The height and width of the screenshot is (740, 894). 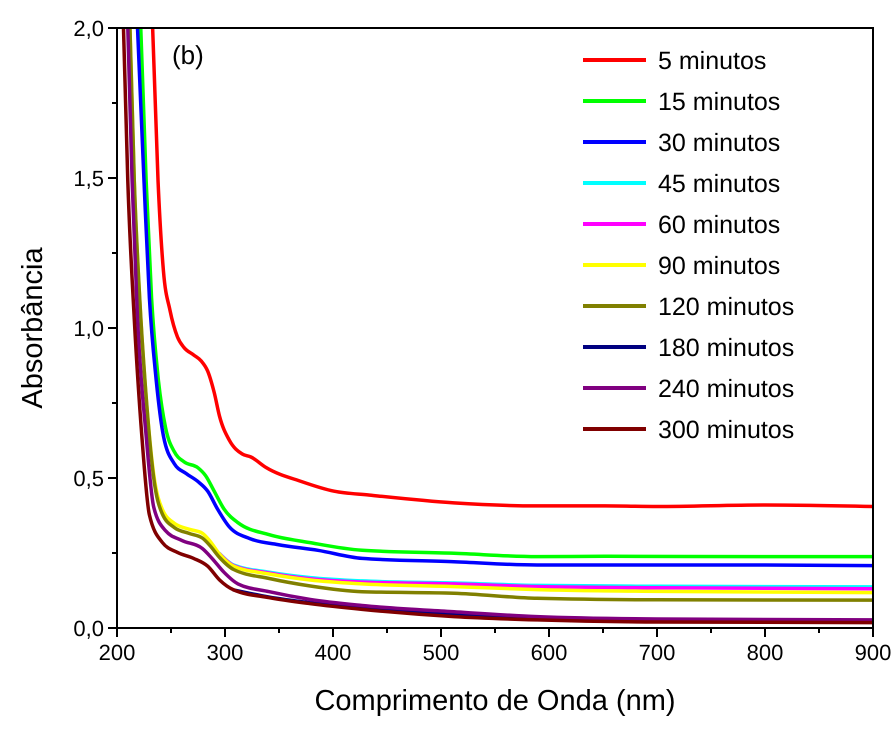 What do you see at coordinates (441, 652) in the screenshot?
I see `x-tick-label: 500` at bounding box center [441, 652].